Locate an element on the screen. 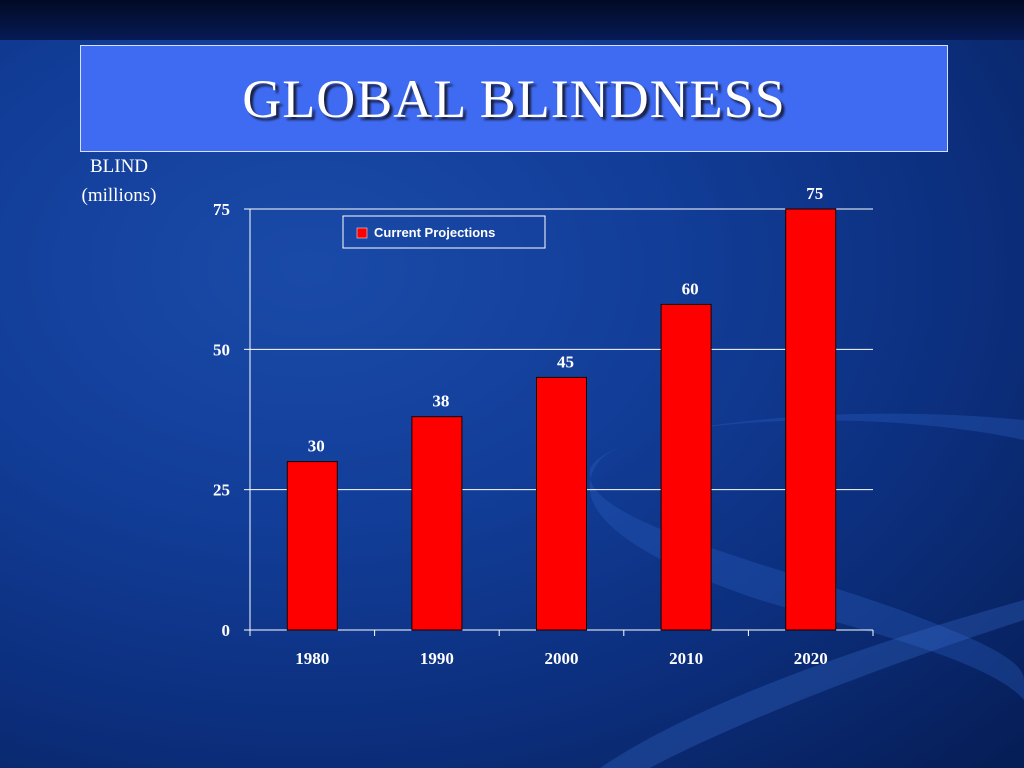 This screenshot has width=1024, height=768. data-label: 38 is located at coordinates (440, 401).